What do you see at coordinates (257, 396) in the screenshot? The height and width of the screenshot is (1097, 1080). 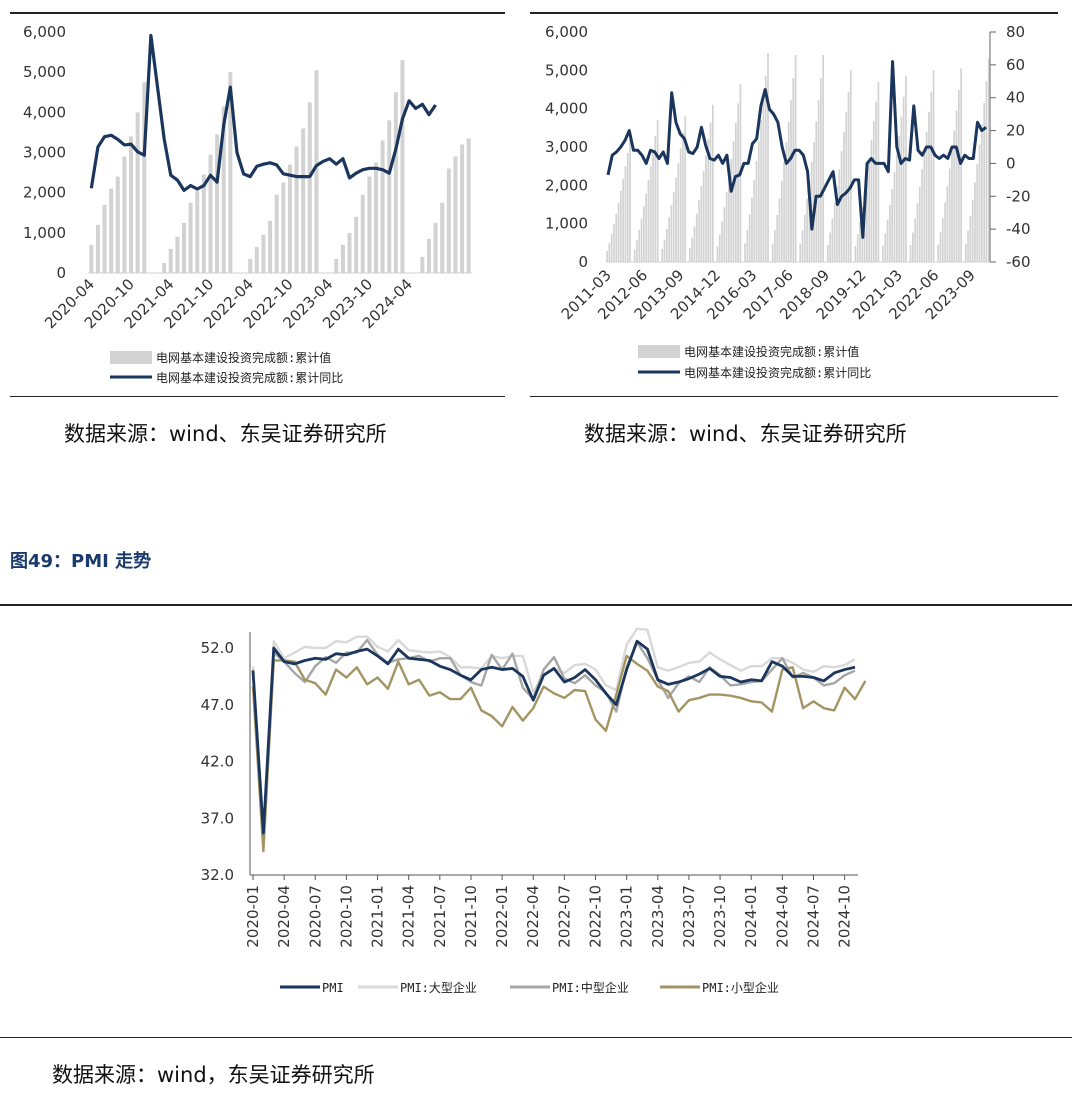 I see `left-chart-bottom-rule` at bounding box center [257, 396].